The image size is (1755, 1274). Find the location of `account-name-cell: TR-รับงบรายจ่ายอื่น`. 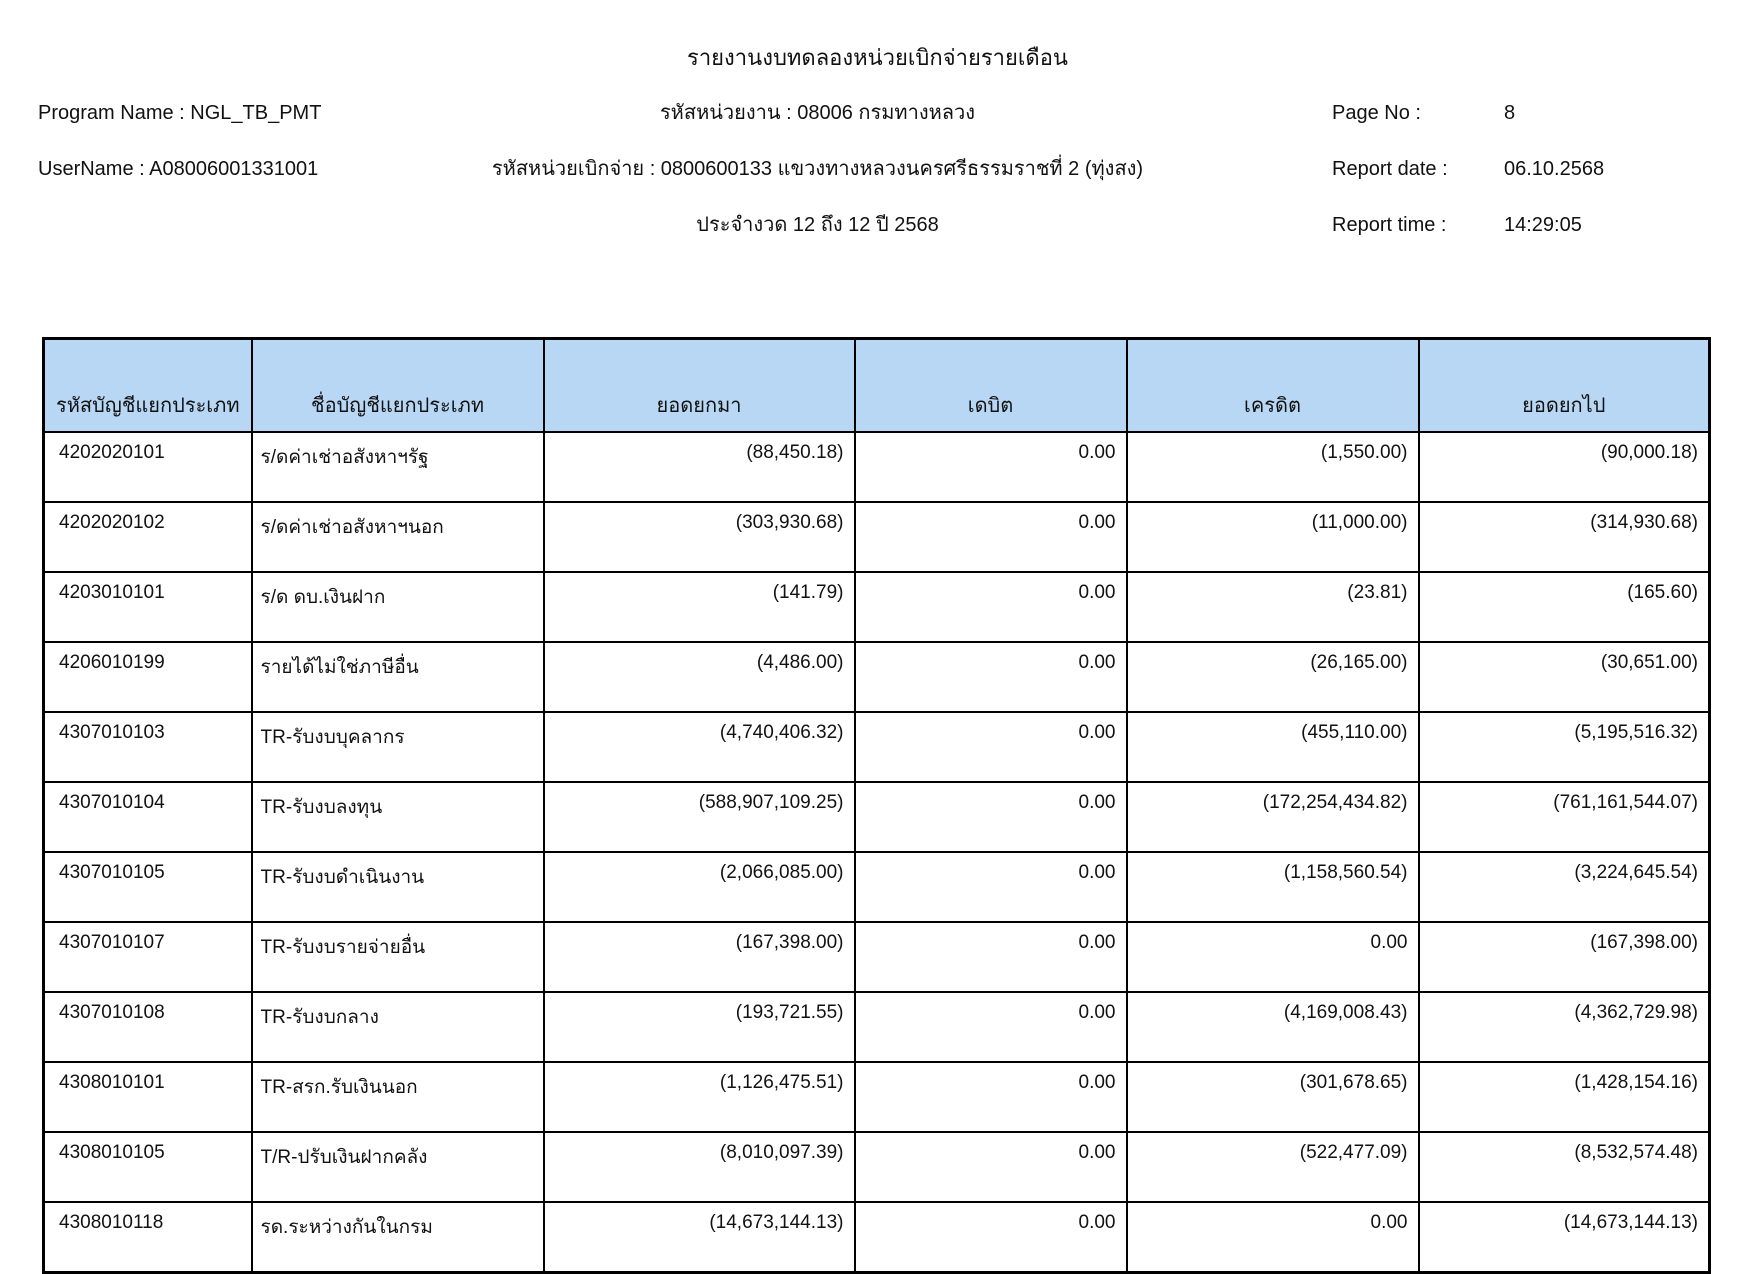

account-name-cell: TR-รับงบรายจ่ายอื่น is located at coordinates (397, 957).